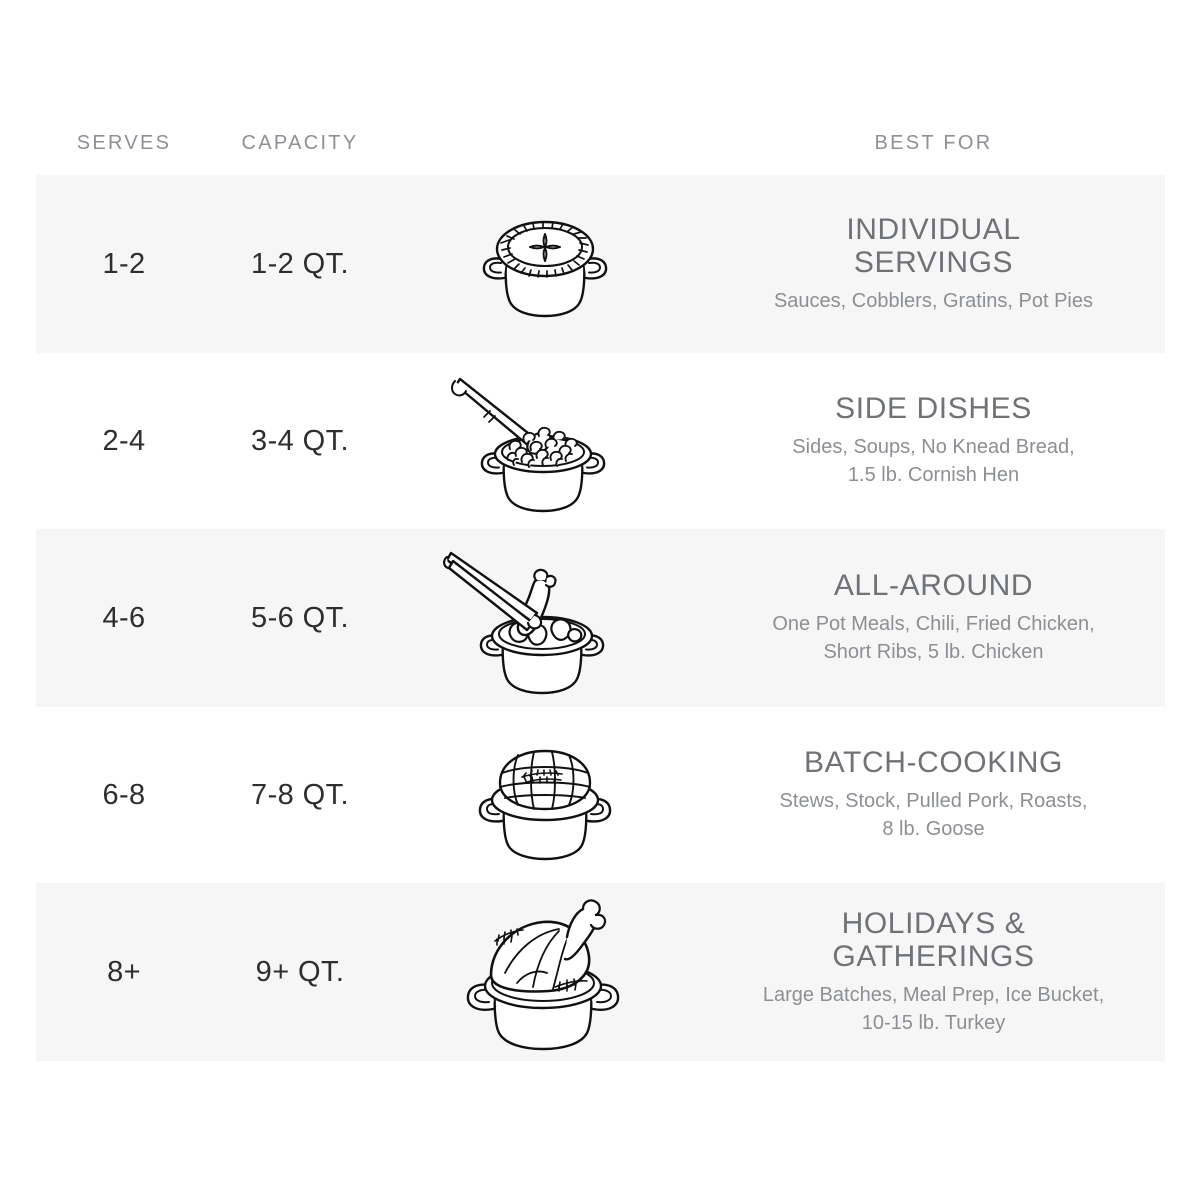  I want to click on column-header-serves: SERVES, so click(124, 143).